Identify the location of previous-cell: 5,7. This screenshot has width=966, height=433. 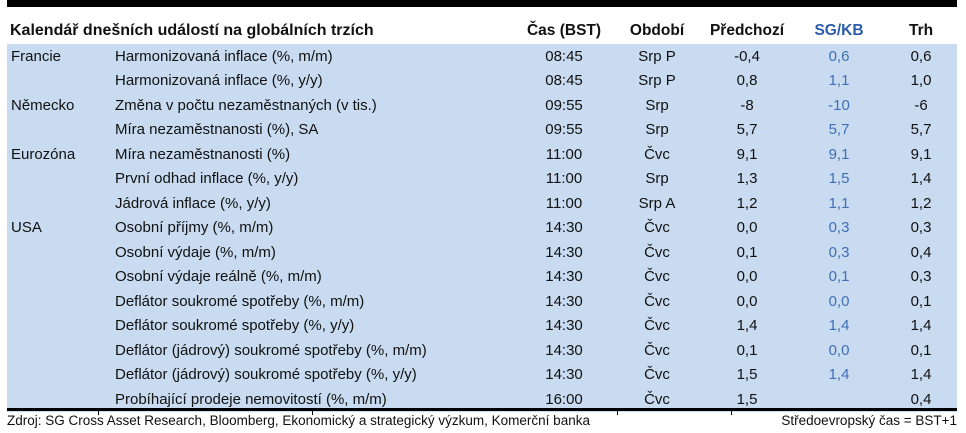
(747, 129).